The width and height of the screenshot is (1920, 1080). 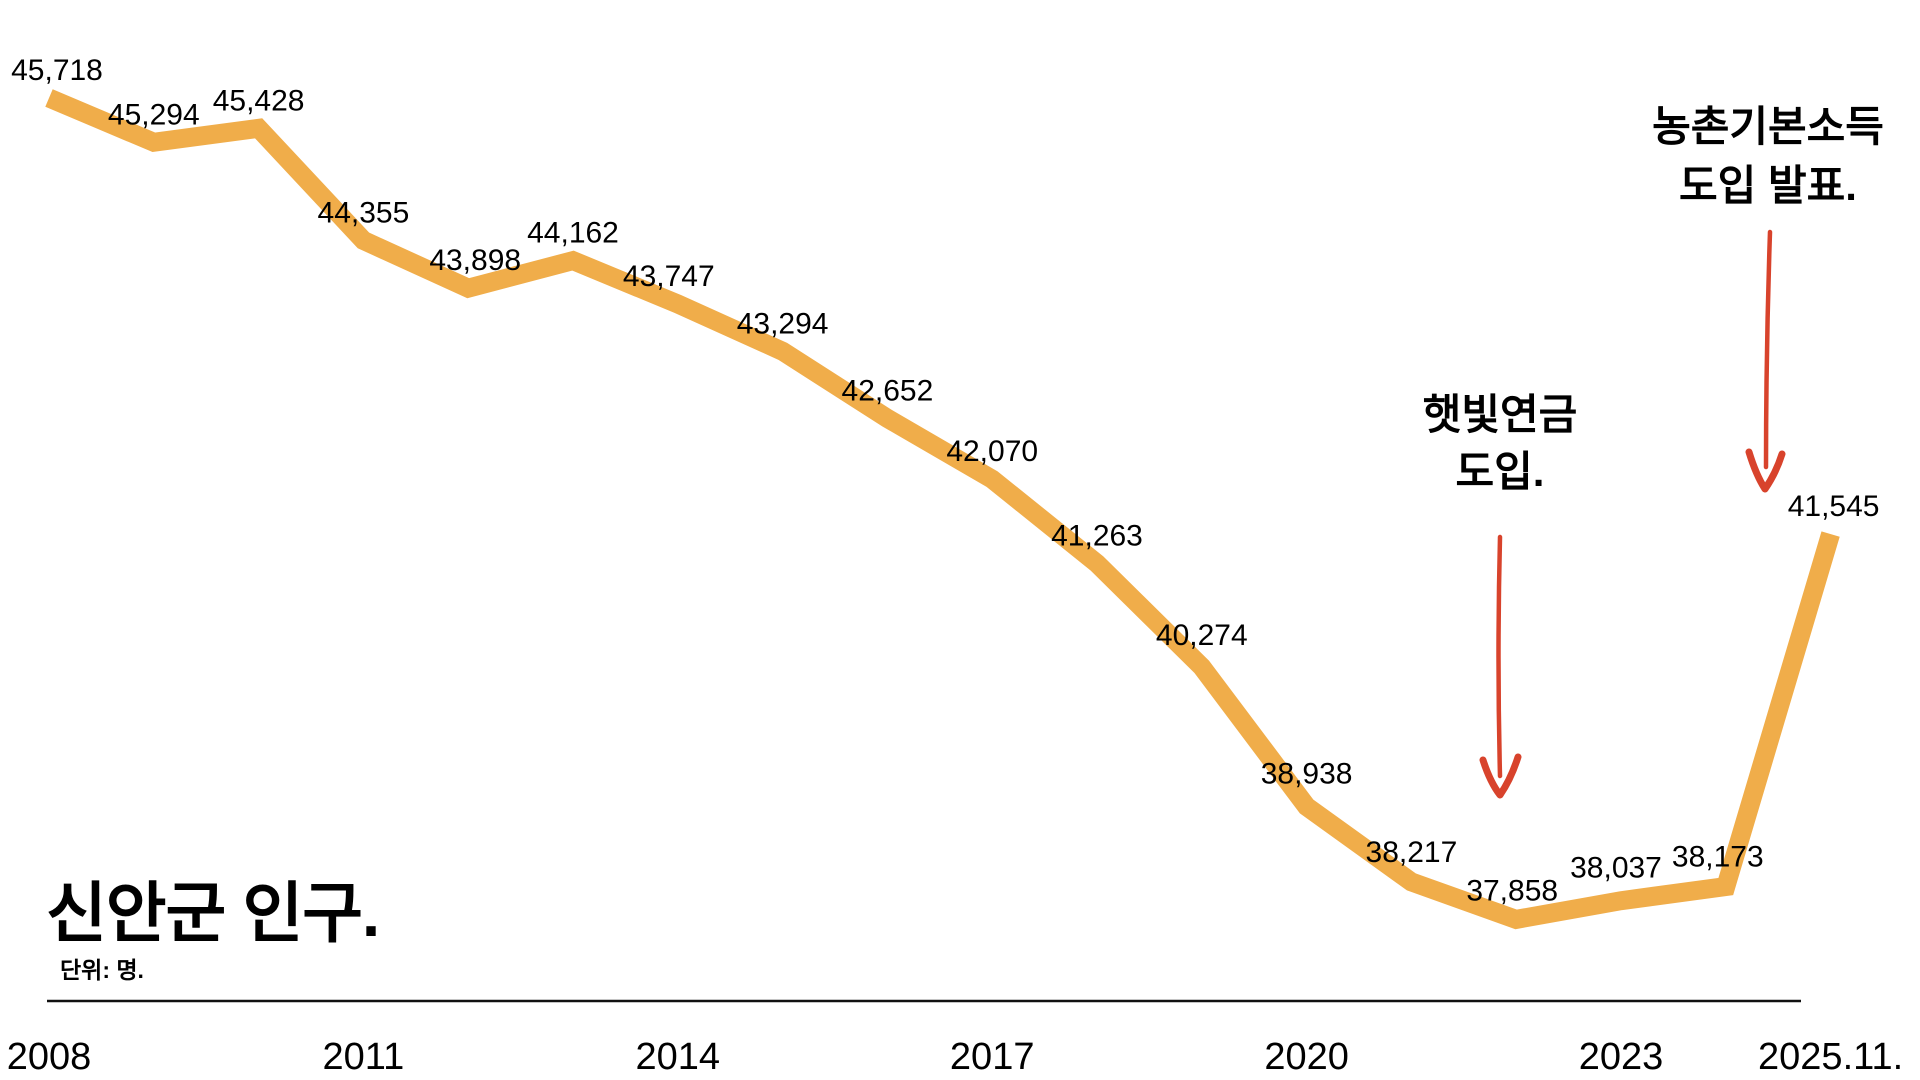 I want to click on annotation-basic-income-line2: 도입 발표., so click(x=1768, y=185).